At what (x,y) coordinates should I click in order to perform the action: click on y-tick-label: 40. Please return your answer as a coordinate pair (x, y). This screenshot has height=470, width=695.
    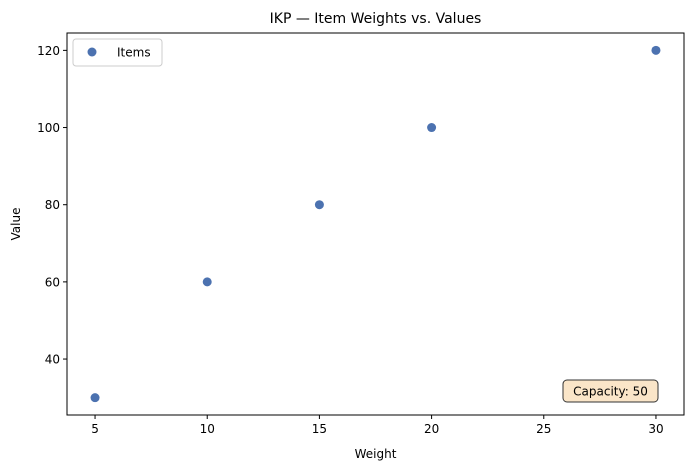
    Looking at the image, I should click on (52, 360).